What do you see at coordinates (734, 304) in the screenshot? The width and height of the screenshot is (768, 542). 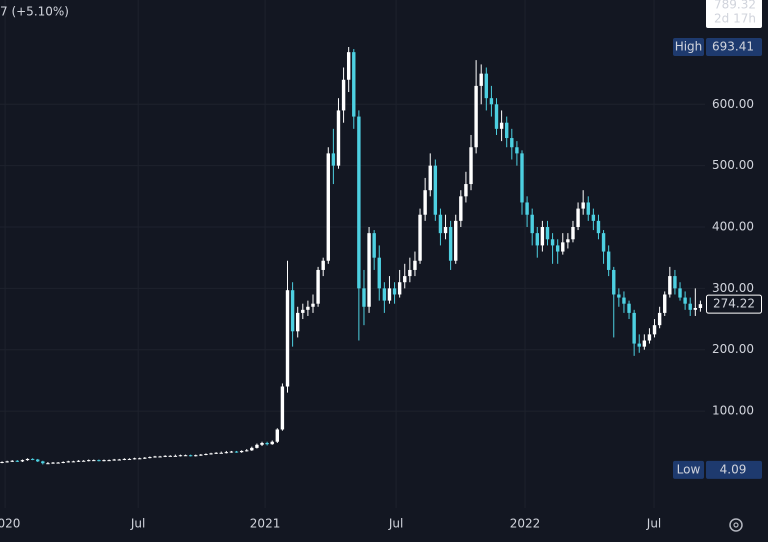 I see `last-price-label: 274.22` at bounding box center [734, 304].